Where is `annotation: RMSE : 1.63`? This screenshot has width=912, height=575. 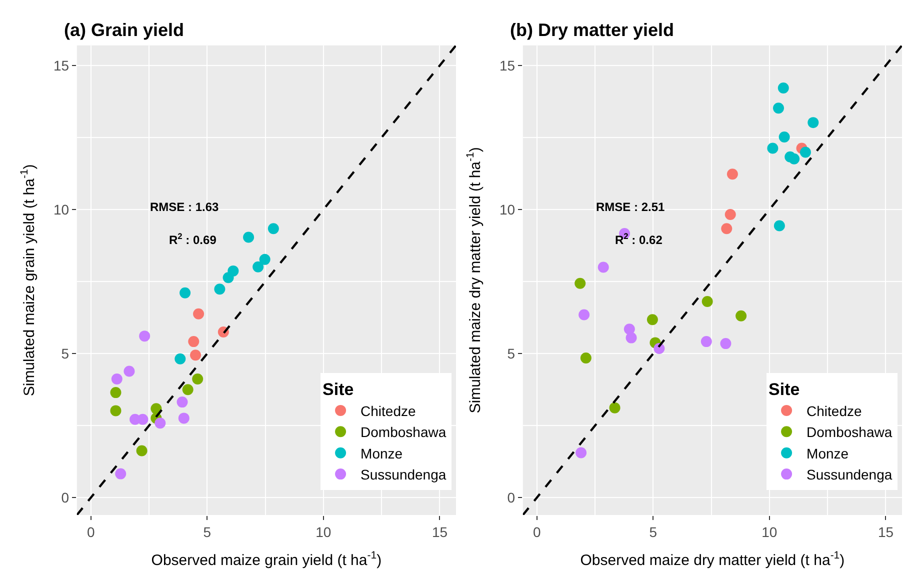 annotation: RMSE : 1.63 is located at coordinates (185, 207).